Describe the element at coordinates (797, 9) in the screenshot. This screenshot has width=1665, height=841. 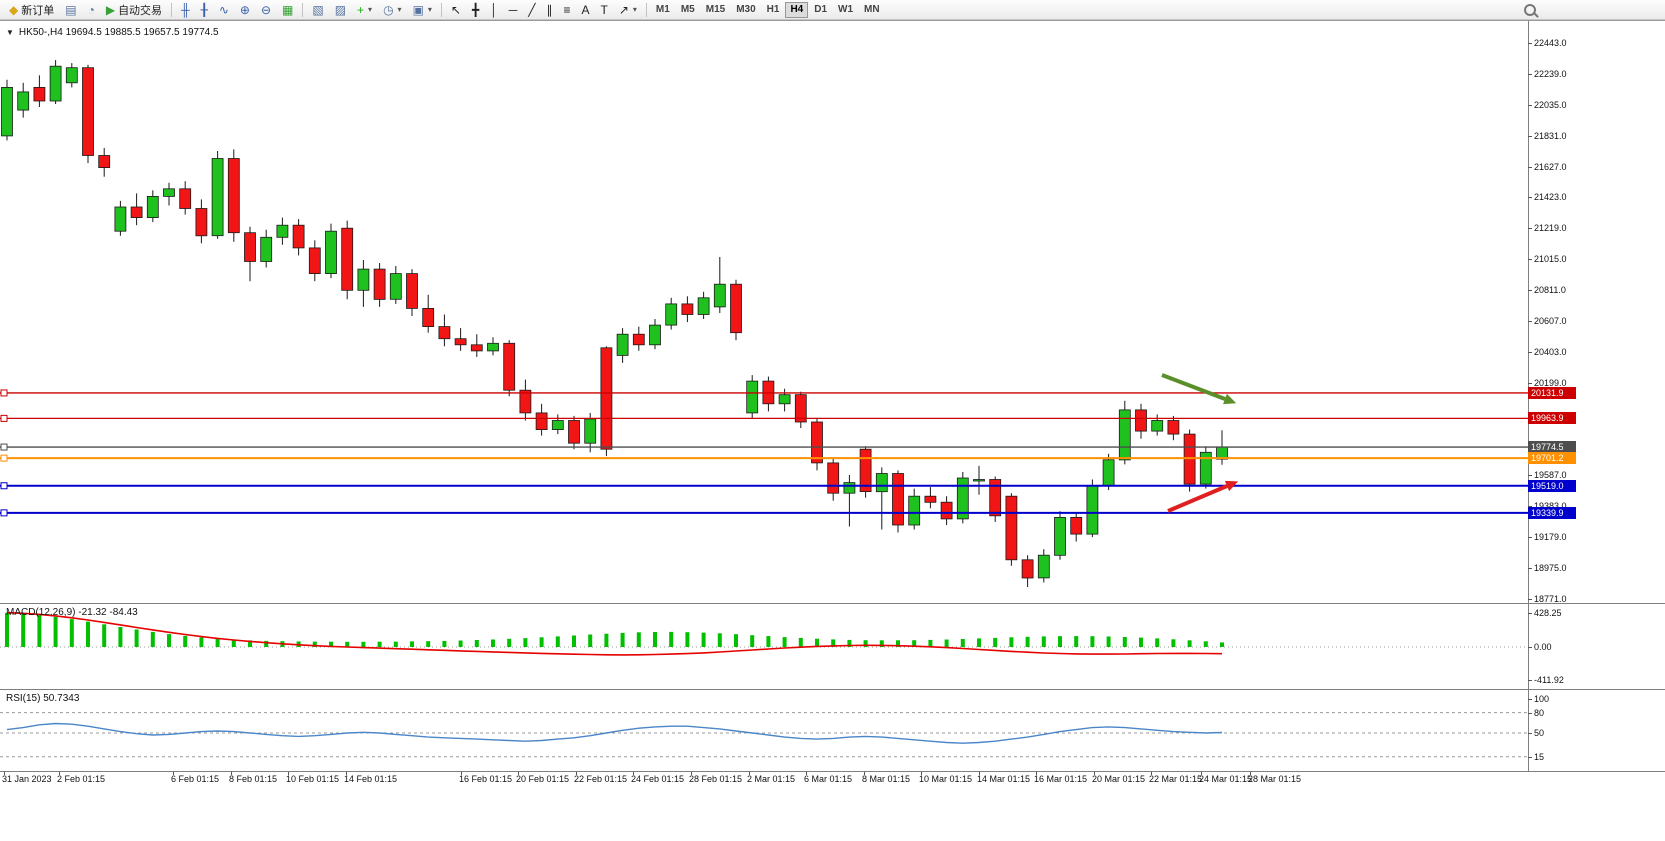
I see `timeframe-h4: H4` at that location.